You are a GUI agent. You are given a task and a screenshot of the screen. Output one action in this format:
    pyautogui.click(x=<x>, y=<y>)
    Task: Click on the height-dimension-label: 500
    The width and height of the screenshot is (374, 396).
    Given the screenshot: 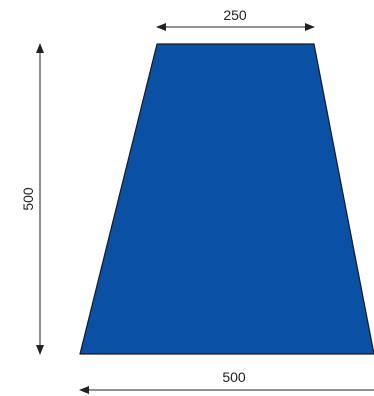 What is the action you would take?
    pyautogui.click(x=28, y=199)
    